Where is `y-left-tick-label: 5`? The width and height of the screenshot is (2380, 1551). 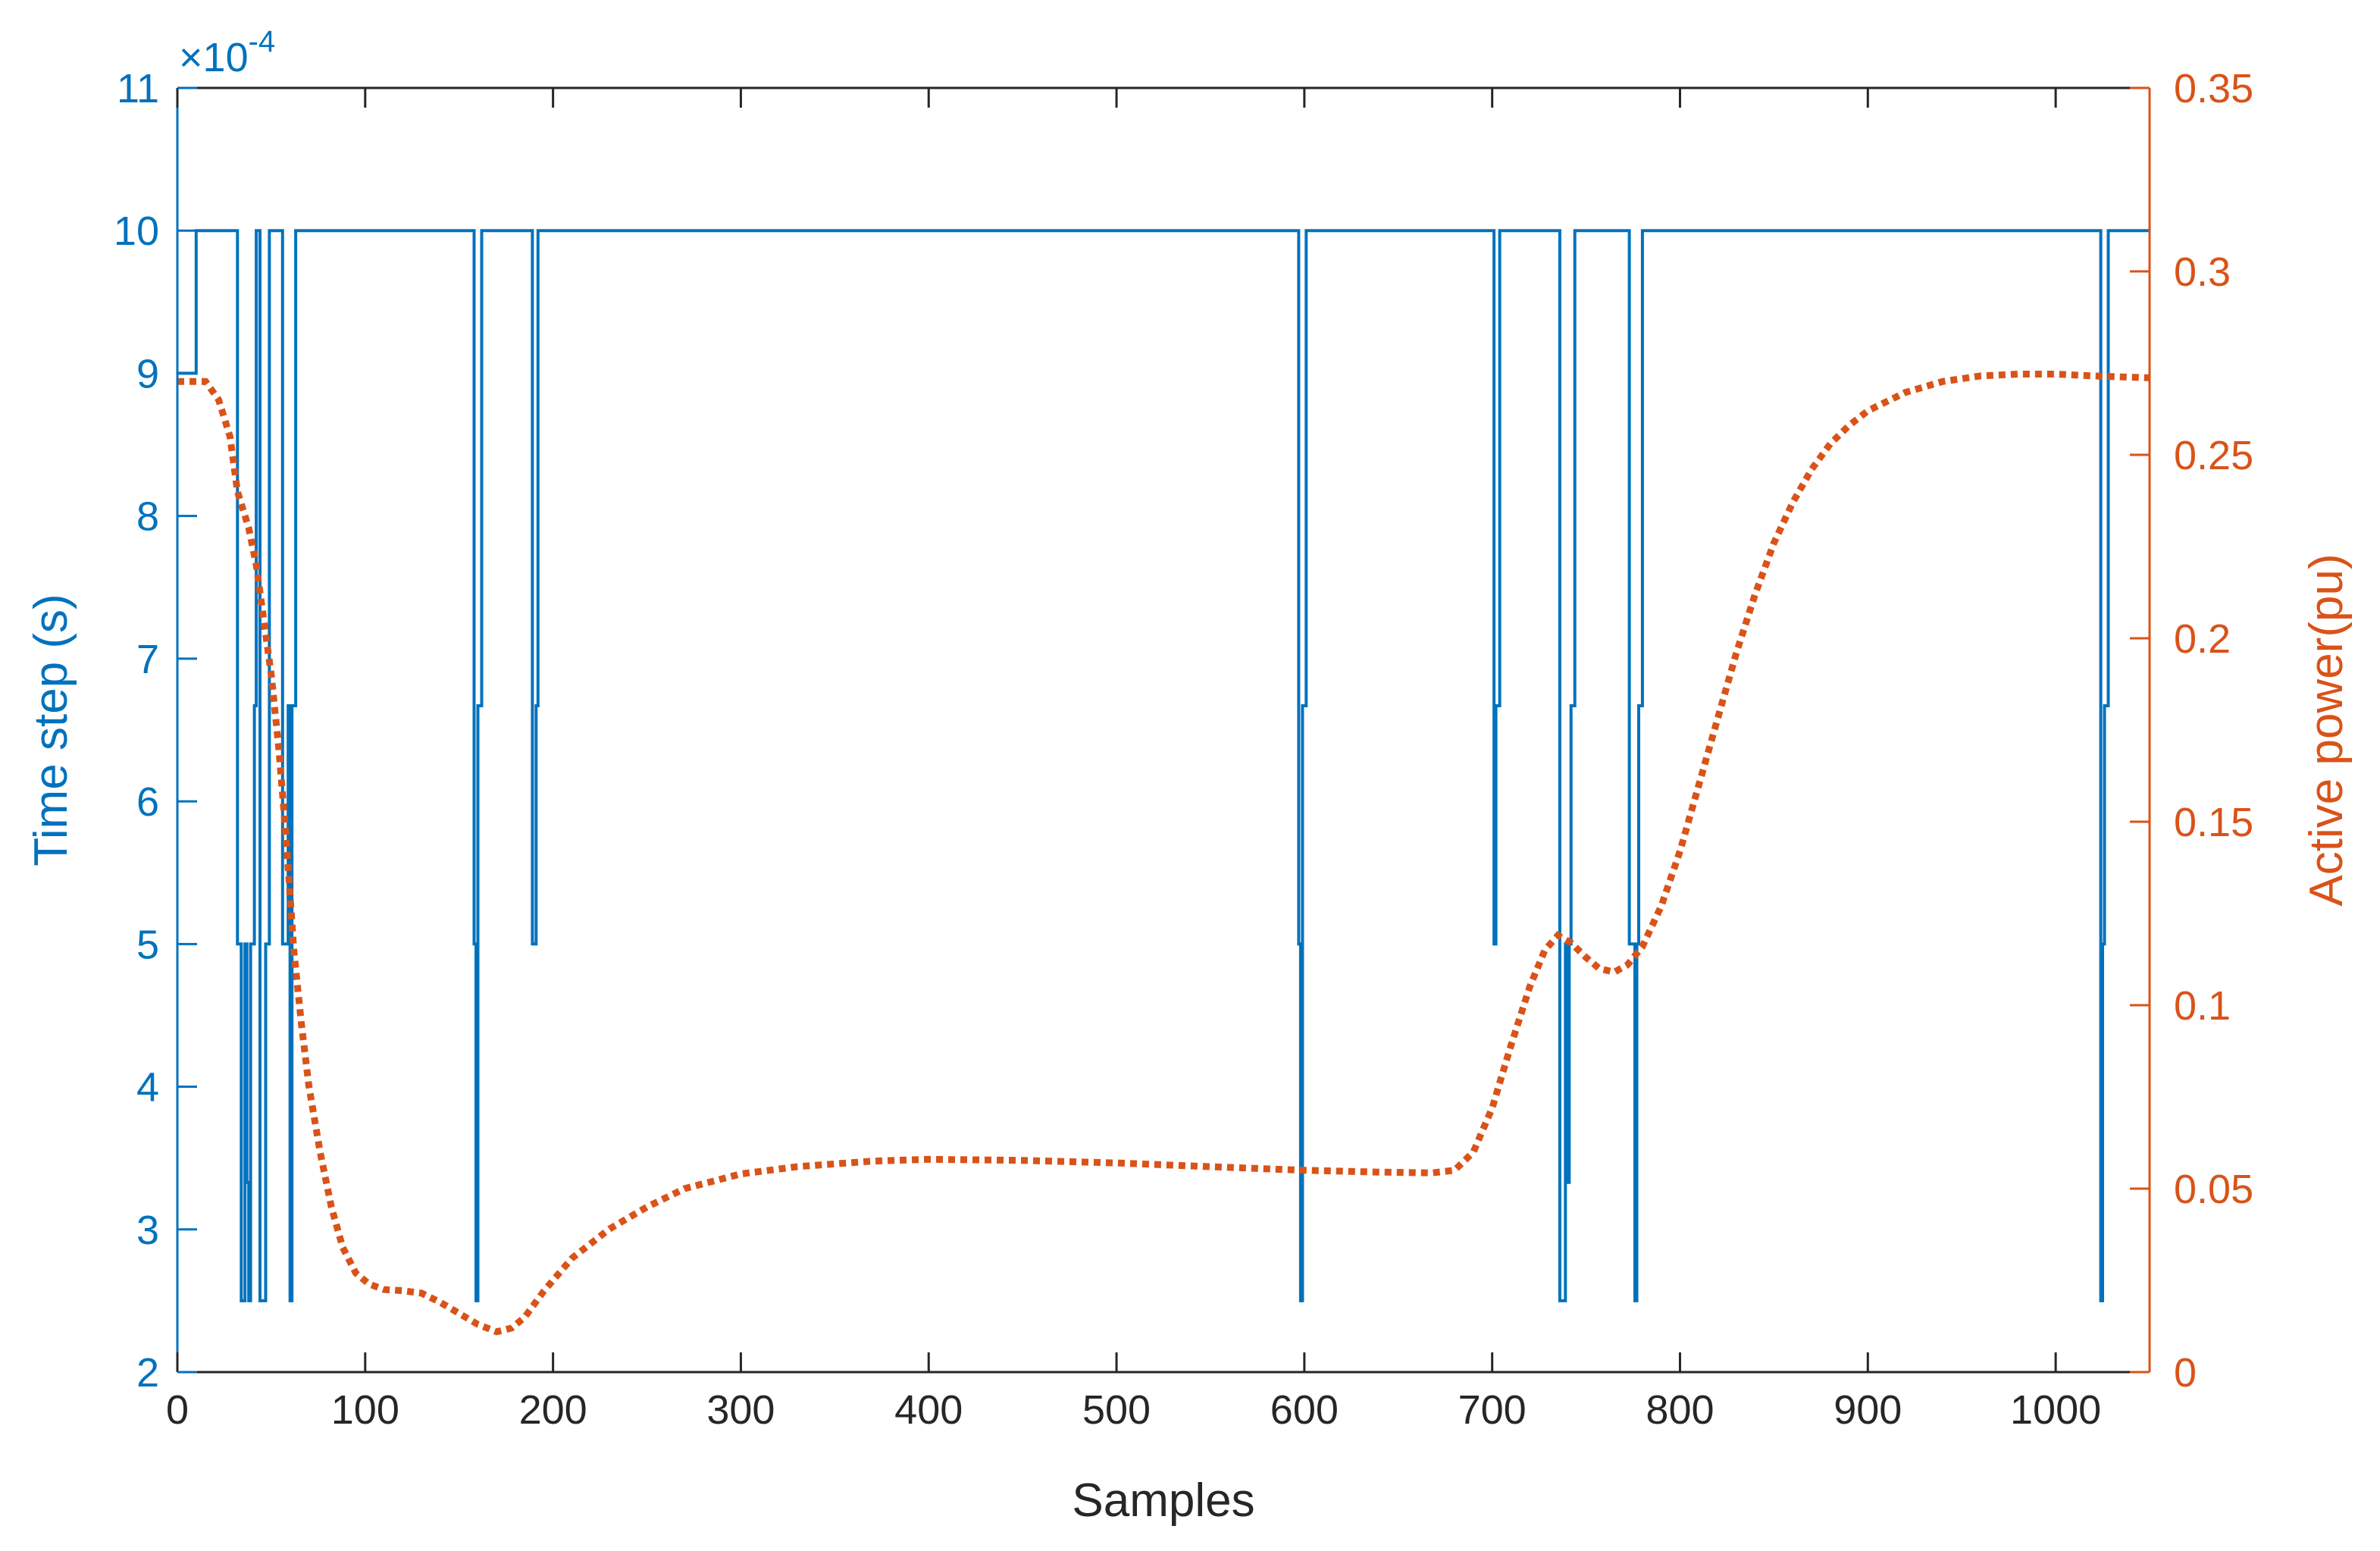 y-left-tick-label: 5 is located at coordinates (147, 944).